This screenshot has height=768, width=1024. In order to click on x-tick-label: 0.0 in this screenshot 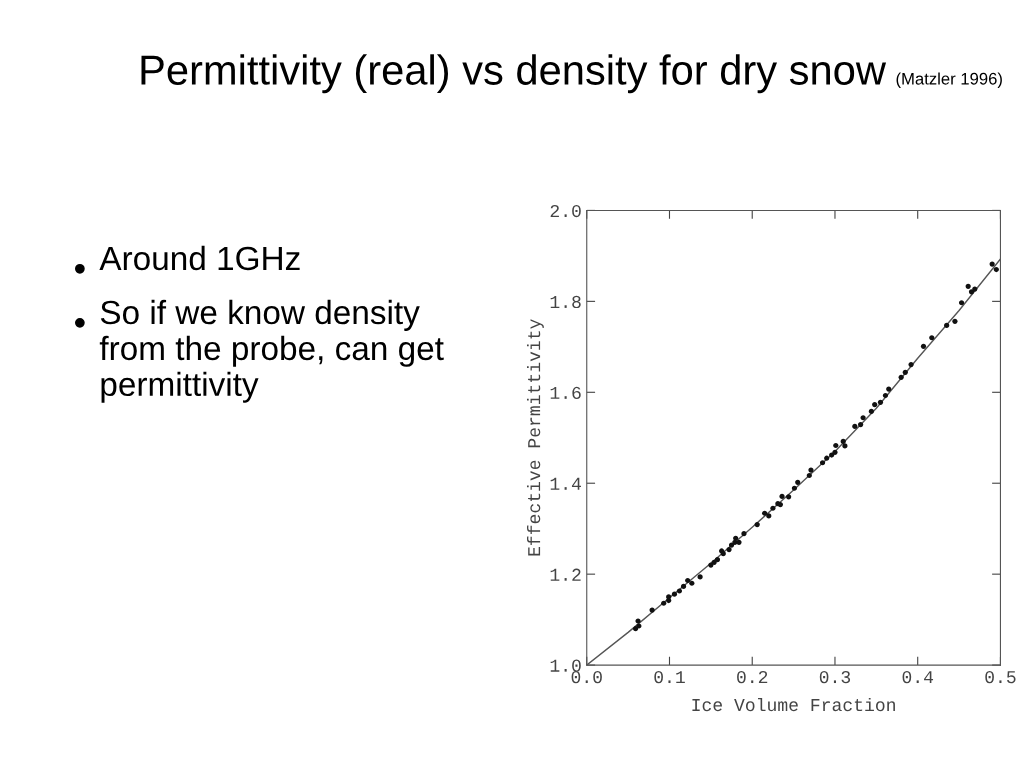, I will do `click(586, 677)`.